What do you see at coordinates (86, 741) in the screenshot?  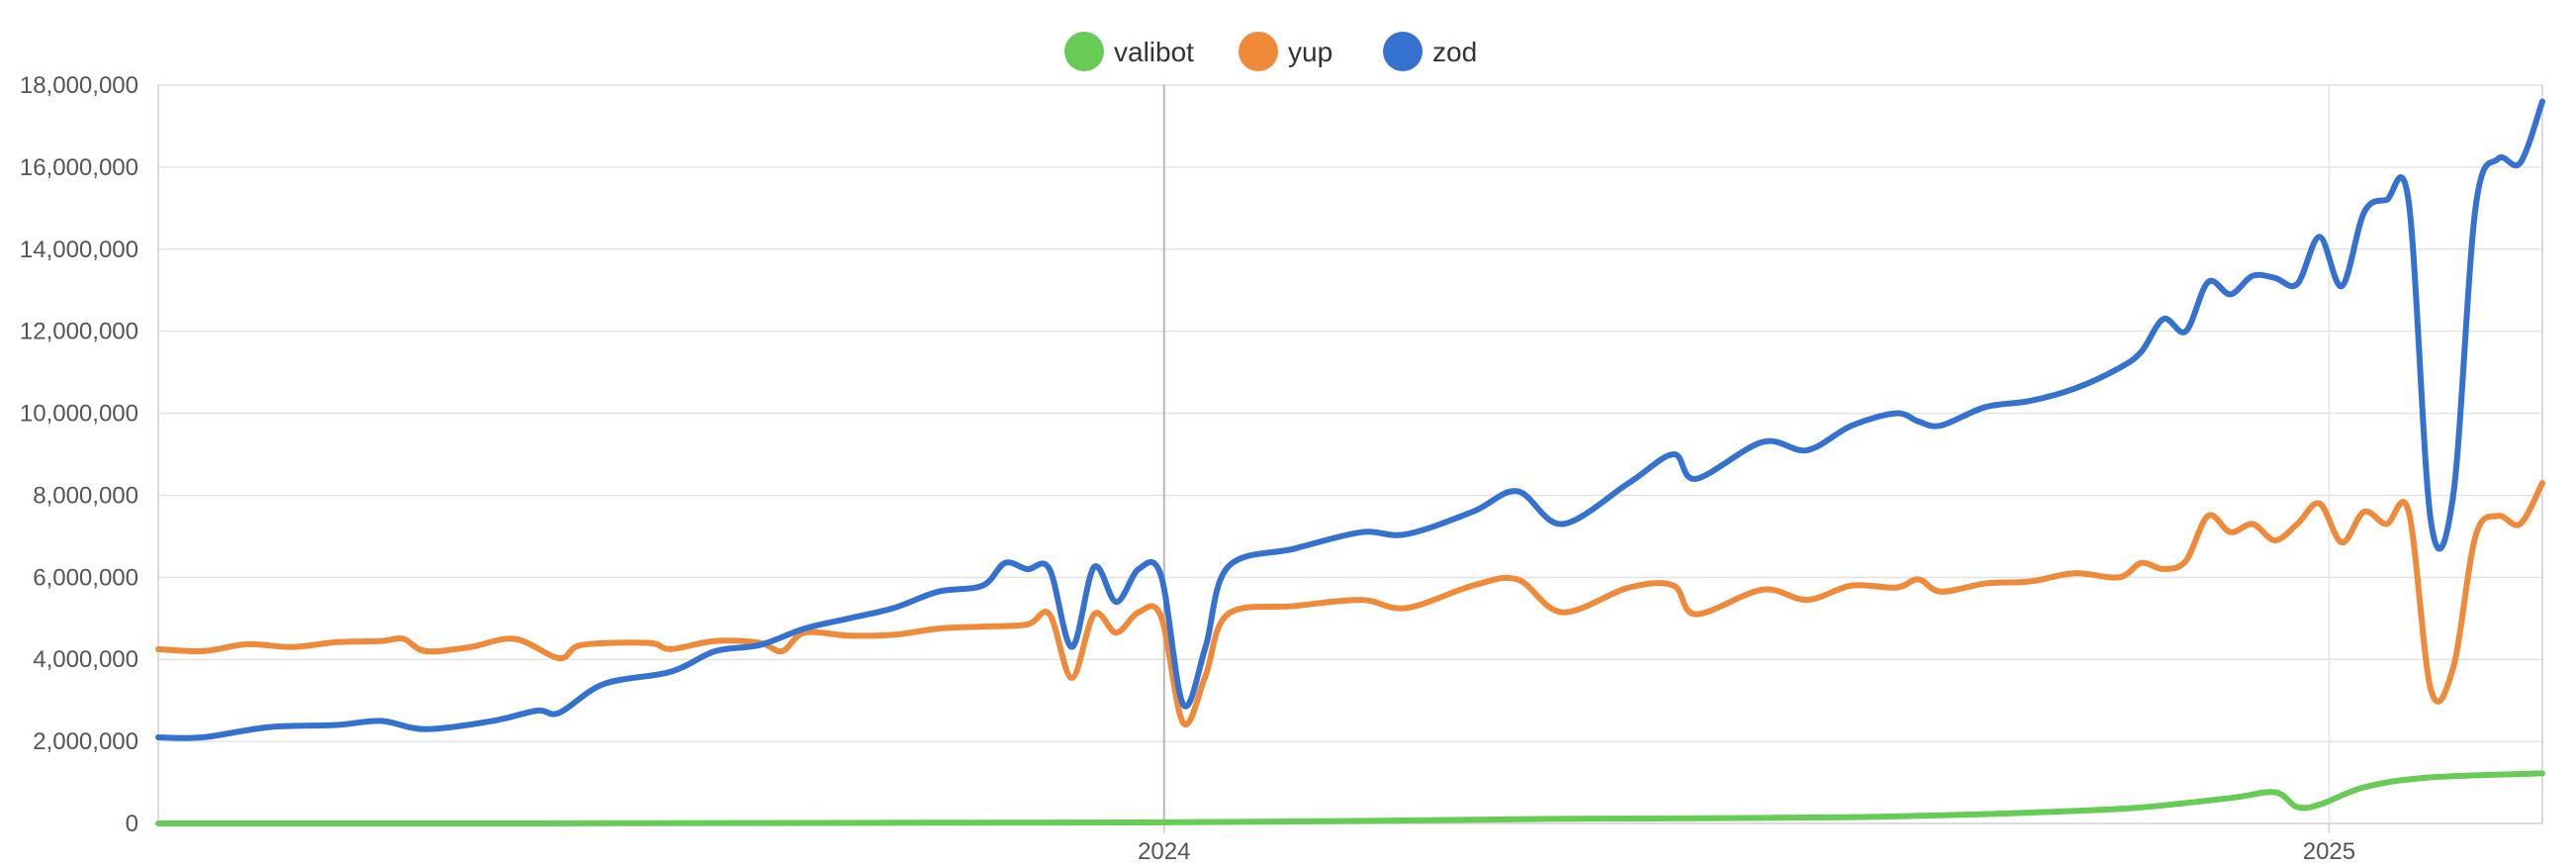 I see `y-tick-label: 2,000,000` at bounding box center [86, 741].